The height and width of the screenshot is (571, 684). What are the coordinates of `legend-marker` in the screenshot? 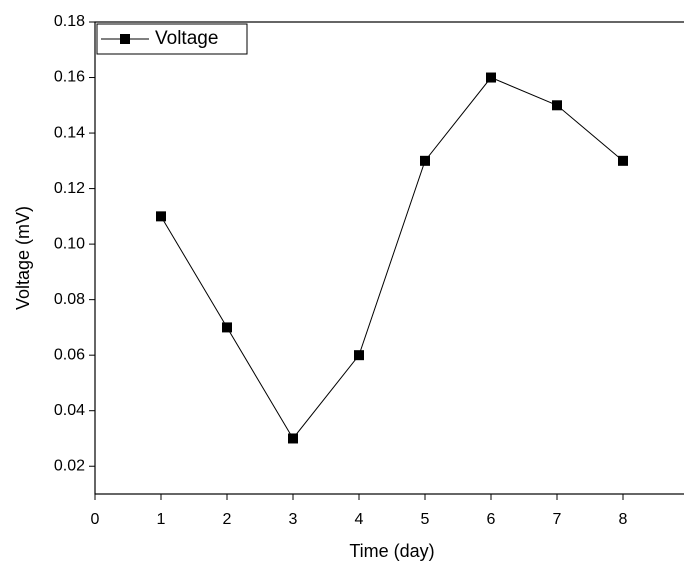 It's located at (125, 39).